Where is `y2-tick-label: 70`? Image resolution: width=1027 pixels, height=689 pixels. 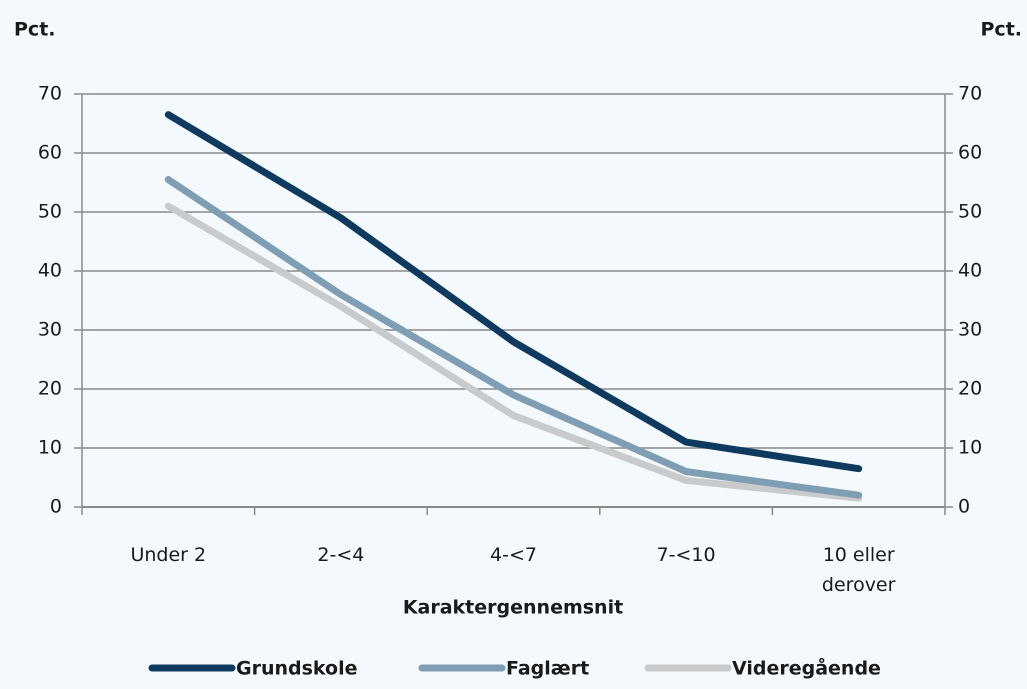
y2-tick-label: 70 is located at coordinates (970, 94).